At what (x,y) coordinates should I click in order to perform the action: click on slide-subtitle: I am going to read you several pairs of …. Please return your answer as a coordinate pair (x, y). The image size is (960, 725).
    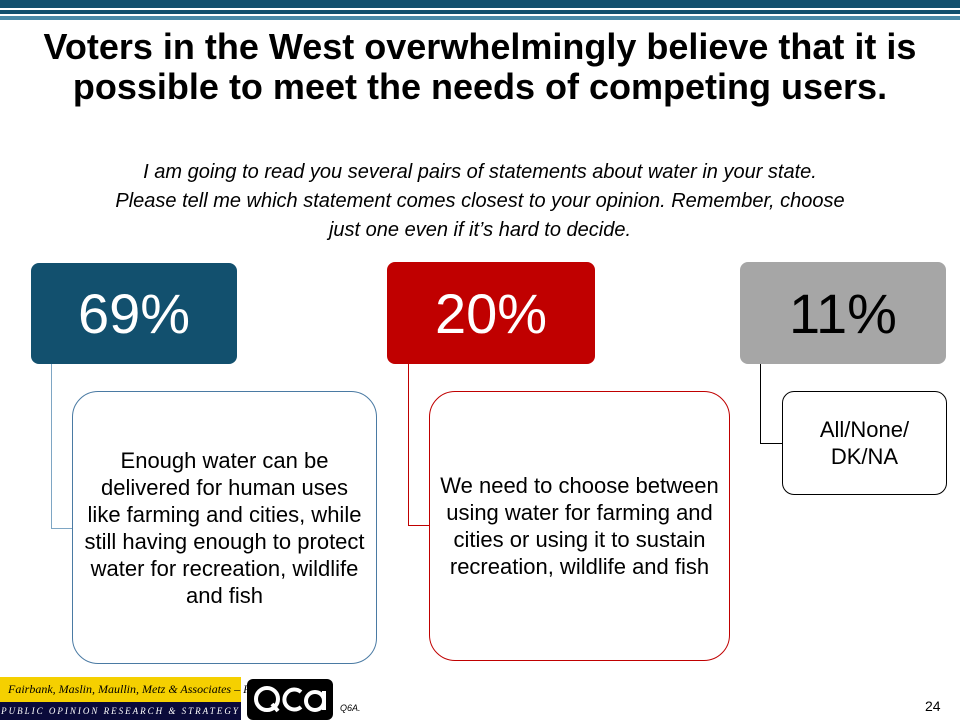
    Looking at the image, I should click on (480, 201).